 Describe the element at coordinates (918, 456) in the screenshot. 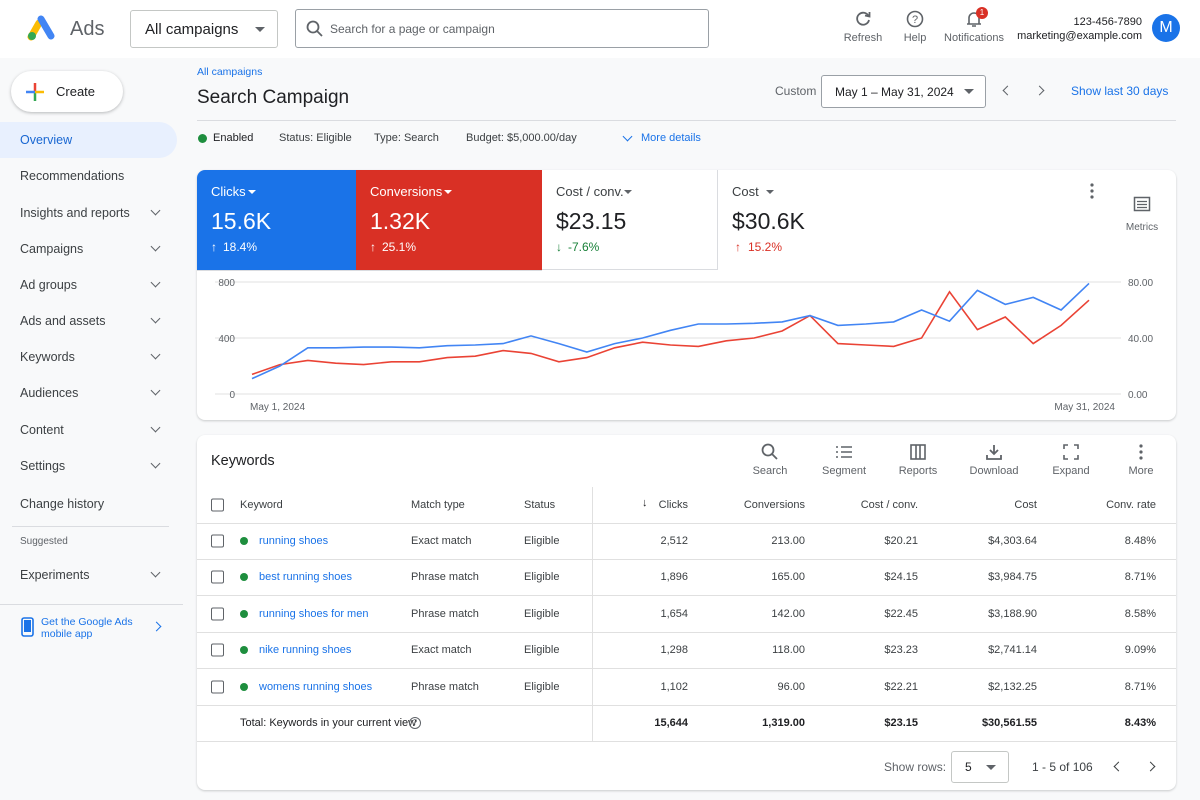

I see `toolbar-reports: Reports` at that location.